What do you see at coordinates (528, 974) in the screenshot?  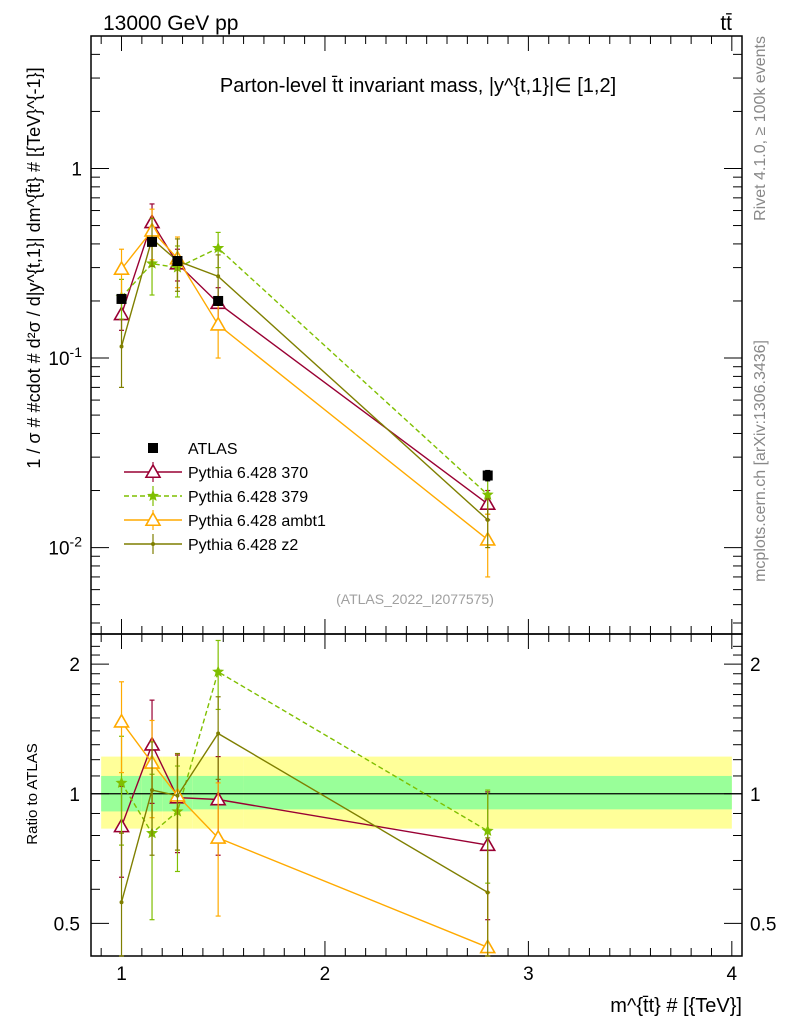 I see `x-tick-label: 3` at bounding box center [528, 974].